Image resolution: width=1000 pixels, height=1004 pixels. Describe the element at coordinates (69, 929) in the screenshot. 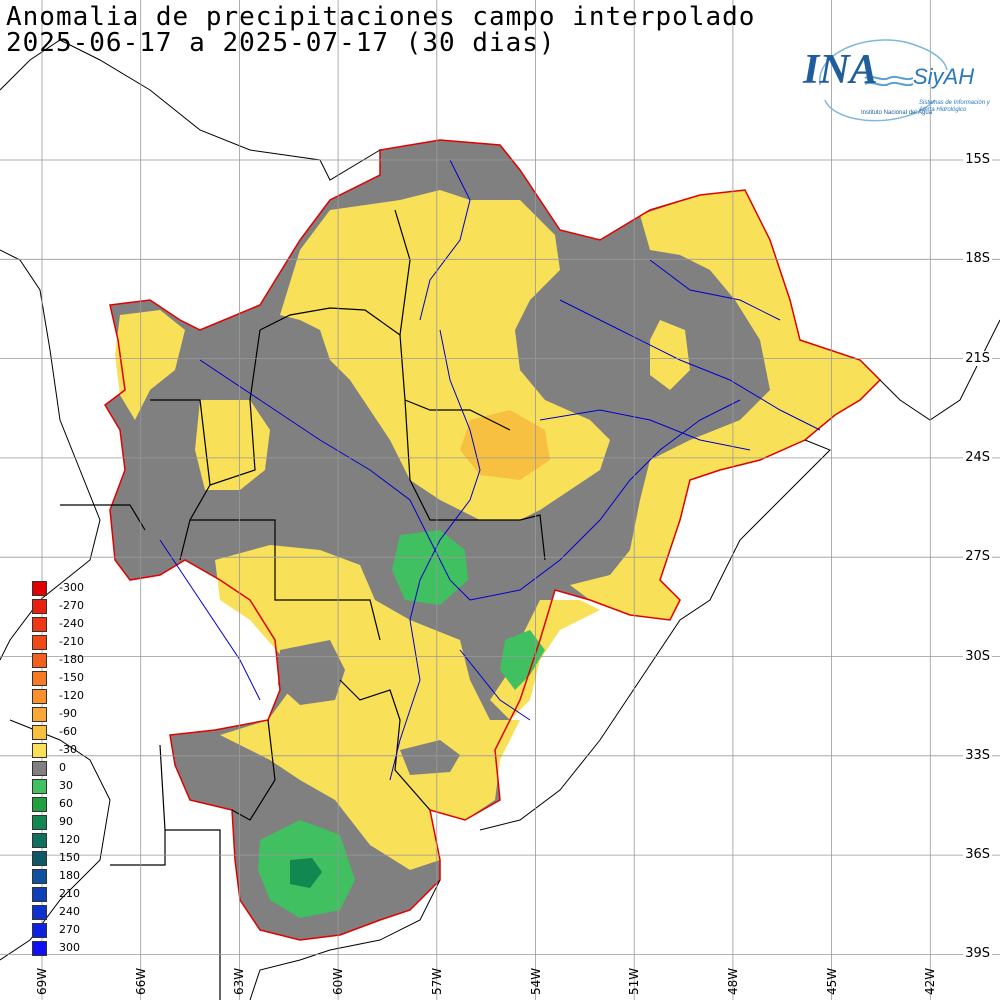

I see `legend-label: 270` at that location.